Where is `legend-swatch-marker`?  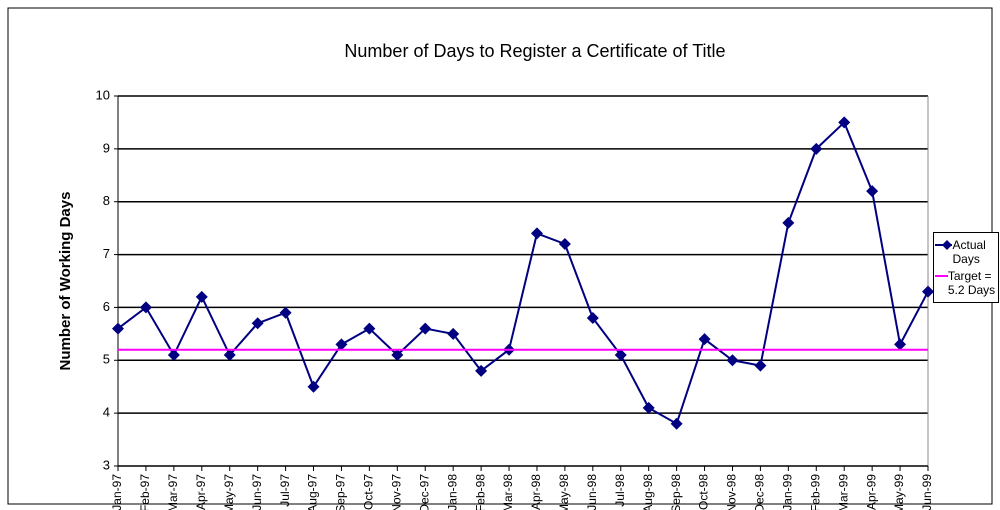 legend-swatch-marker is located at coordinates (947, 245).